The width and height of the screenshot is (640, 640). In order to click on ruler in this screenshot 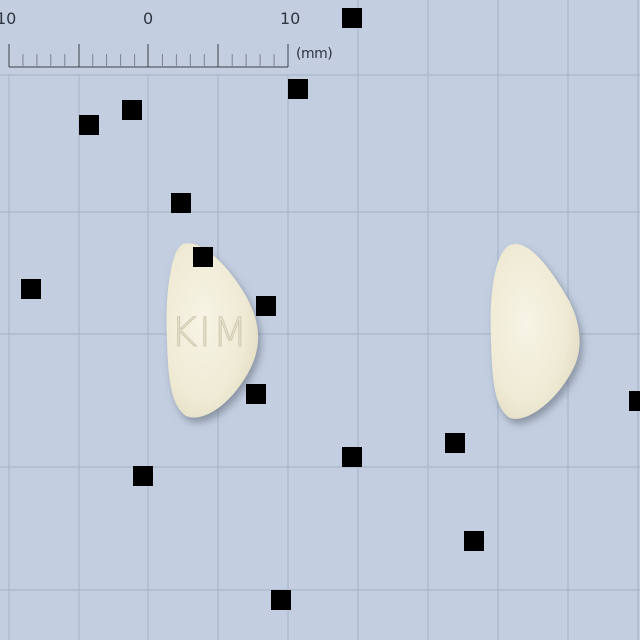, I will do `click(148, 56)`.